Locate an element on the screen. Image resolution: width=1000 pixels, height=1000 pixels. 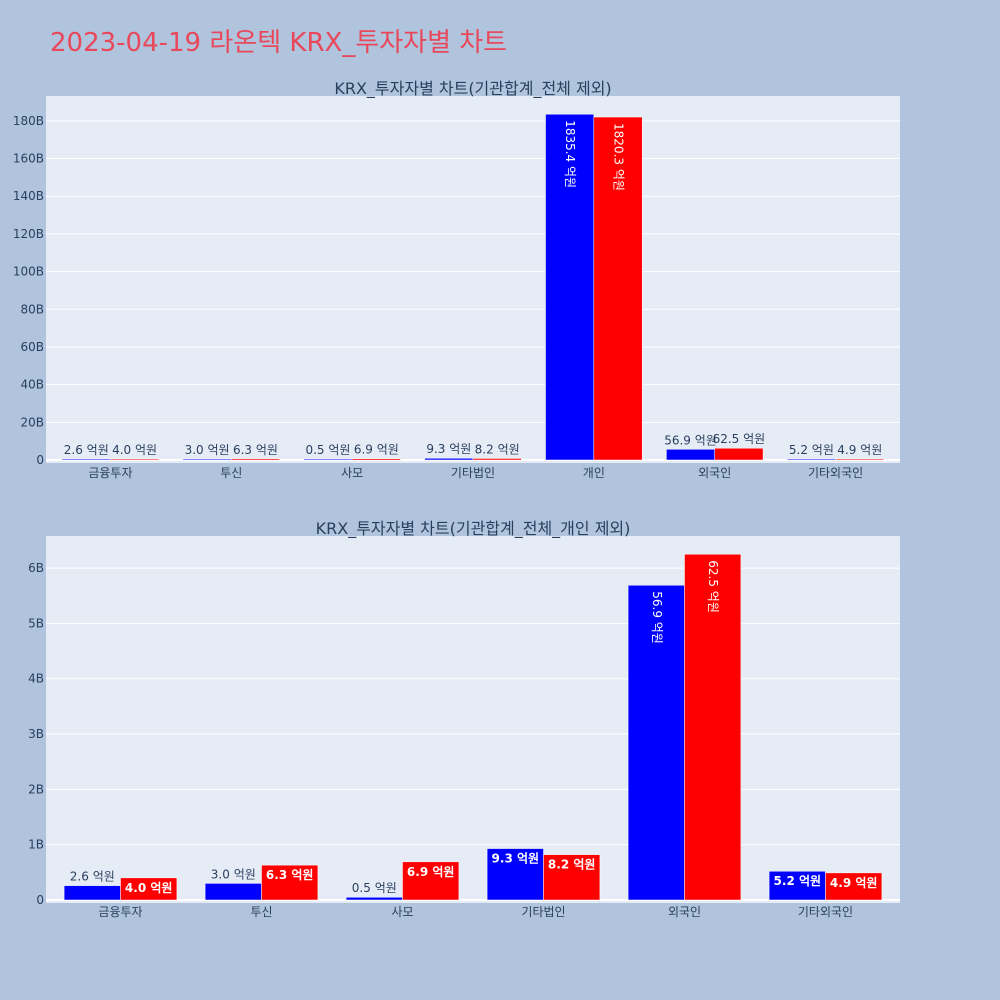
y-tick-label: 1B is located at coordinates (36, 845).